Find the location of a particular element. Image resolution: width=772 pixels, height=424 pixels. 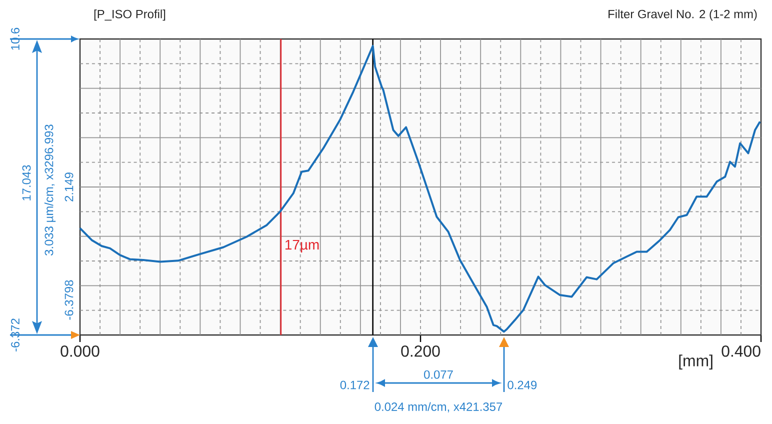

text: 17.043 is located at coordinates (26, 182).